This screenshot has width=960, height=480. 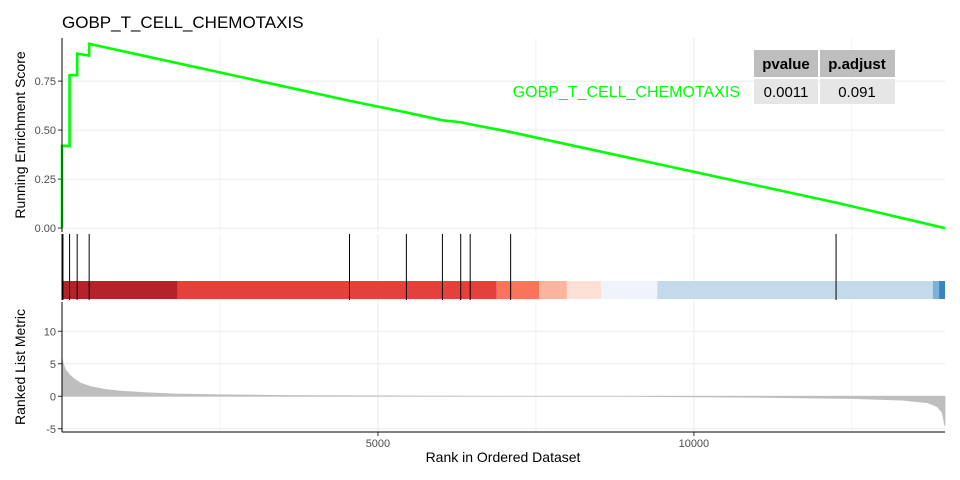 I want to click on rank-color-band, so click(x=503, y=290).